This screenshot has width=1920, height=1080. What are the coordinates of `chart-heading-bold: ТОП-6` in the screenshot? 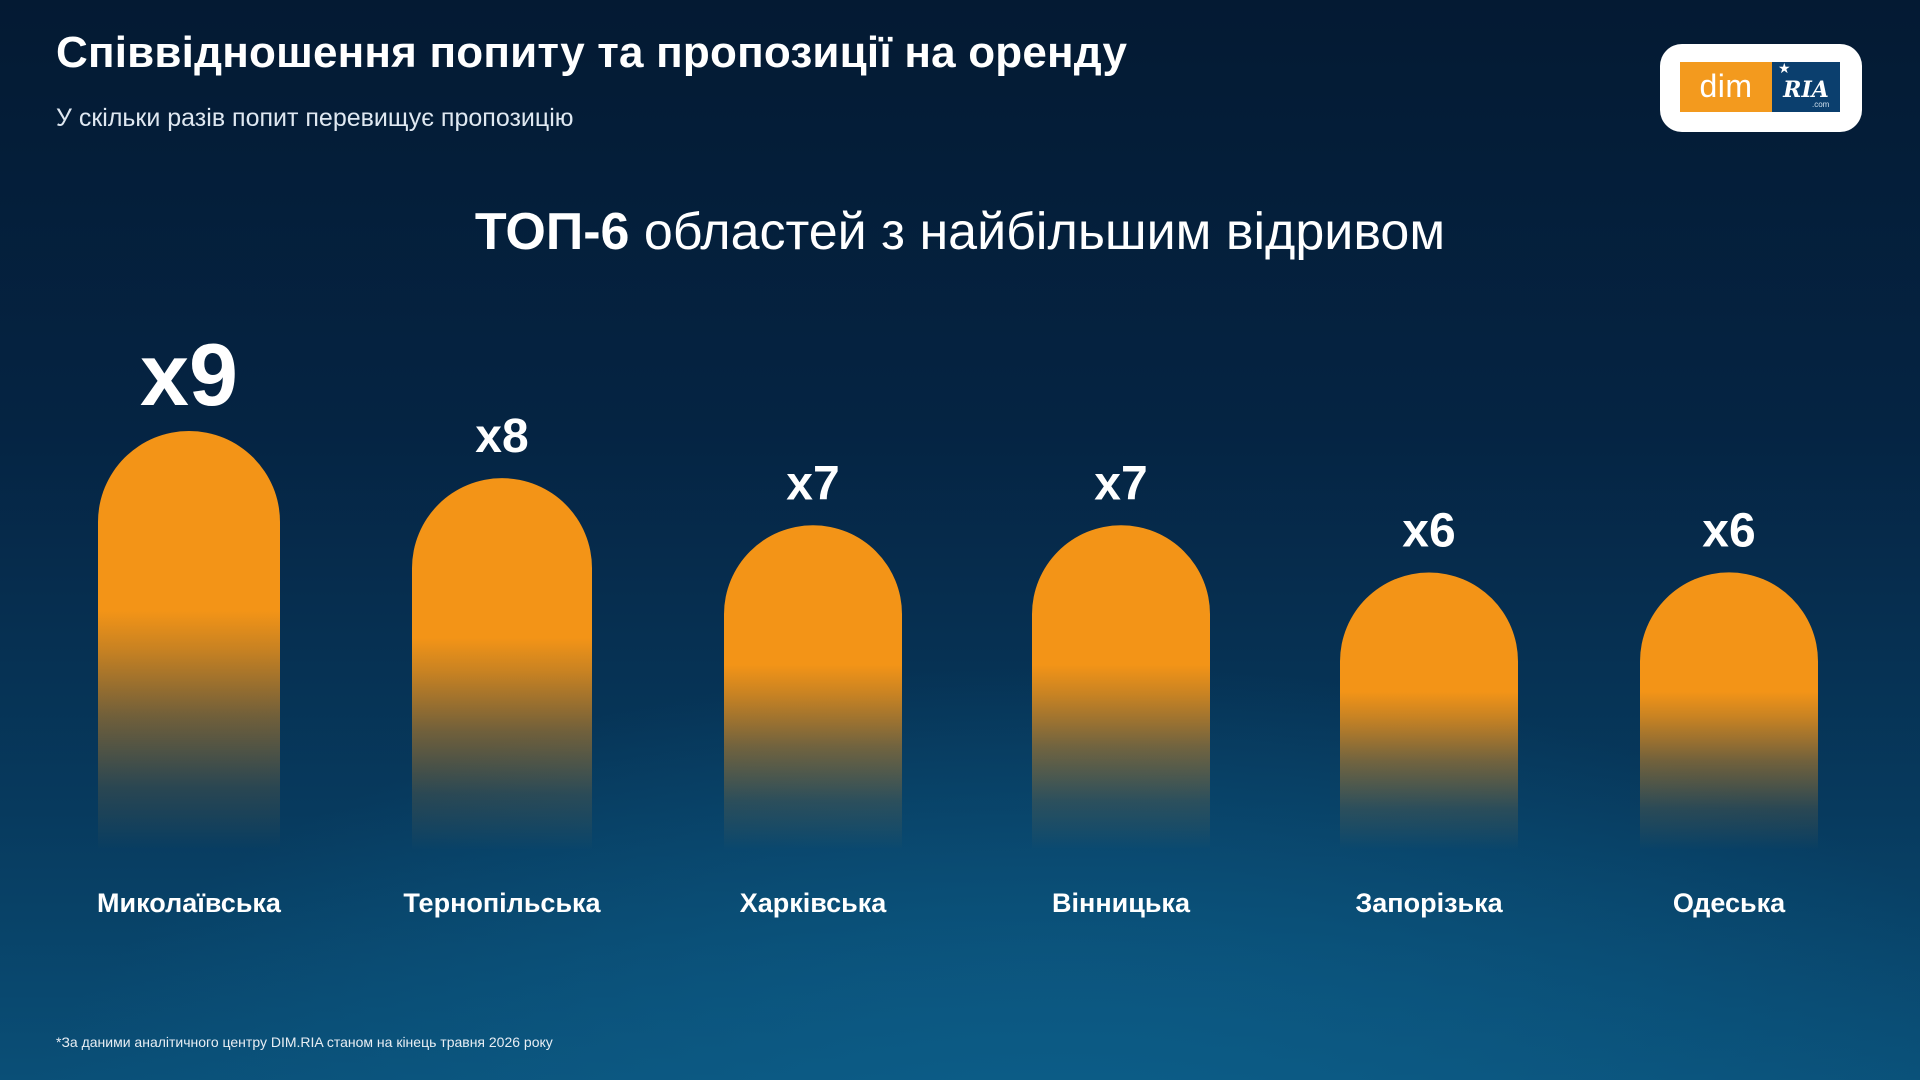 It's located at (552, 232).